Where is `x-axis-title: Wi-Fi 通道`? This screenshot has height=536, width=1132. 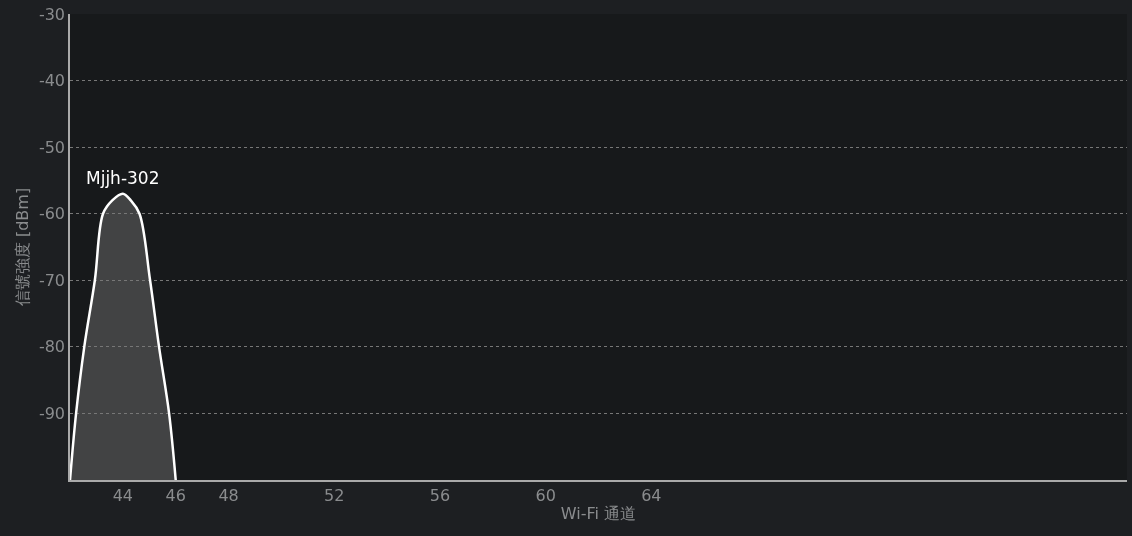
x-axis-title: Wi-Fi 通道 is located at coordinates (598, 514).